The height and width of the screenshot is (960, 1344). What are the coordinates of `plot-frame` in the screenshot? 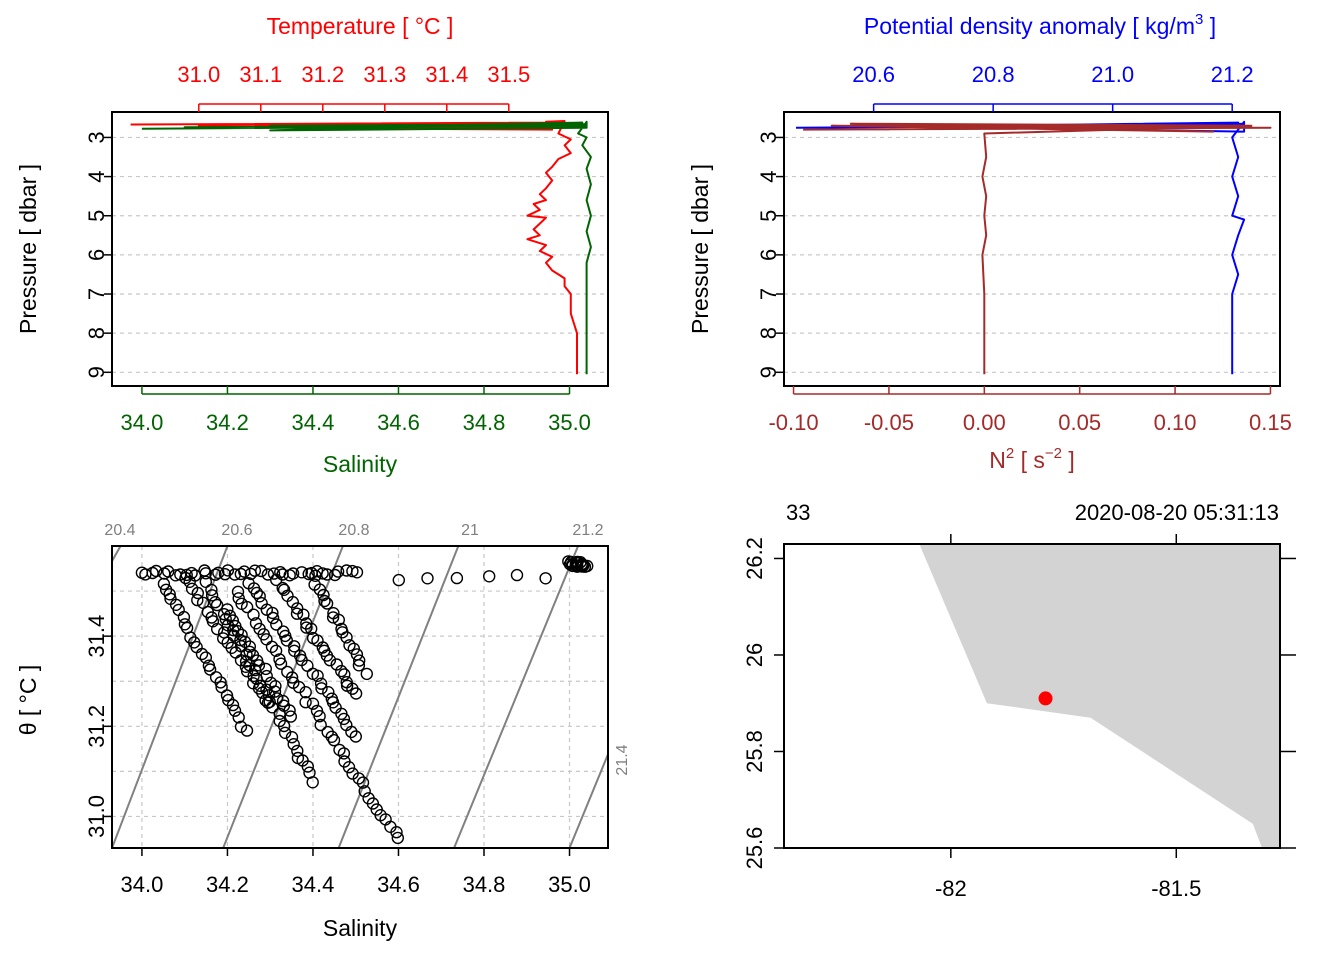 It's located at (360, 697).